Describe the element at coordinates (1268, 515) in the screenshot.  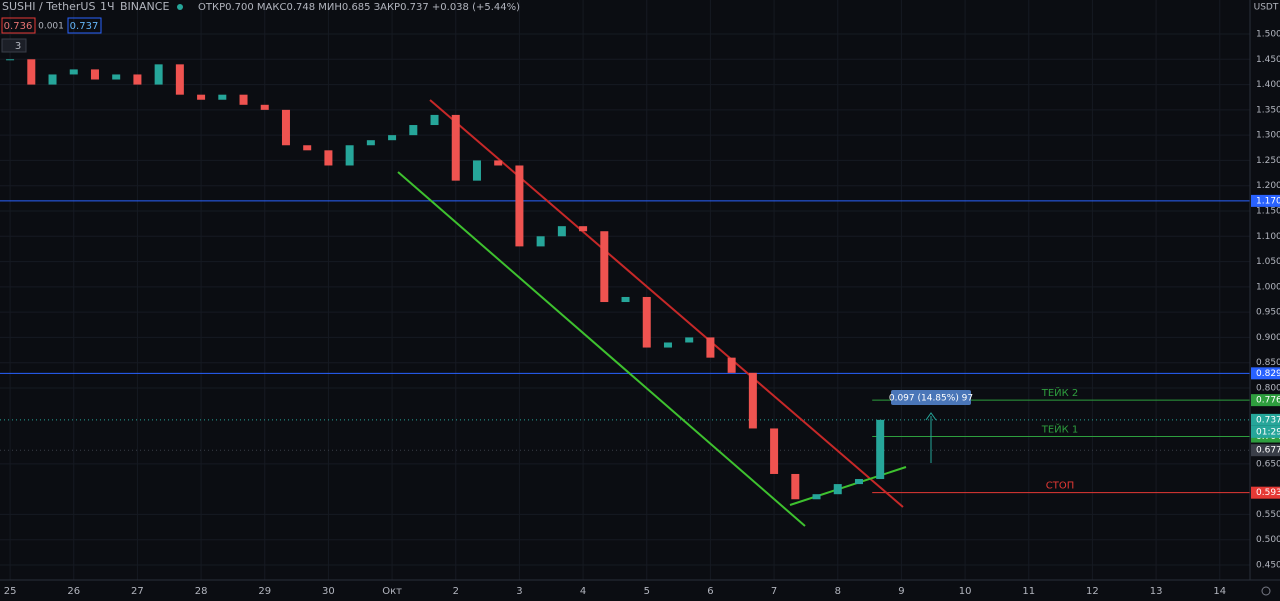
I see `y-tick-label: 0.550` at that location.